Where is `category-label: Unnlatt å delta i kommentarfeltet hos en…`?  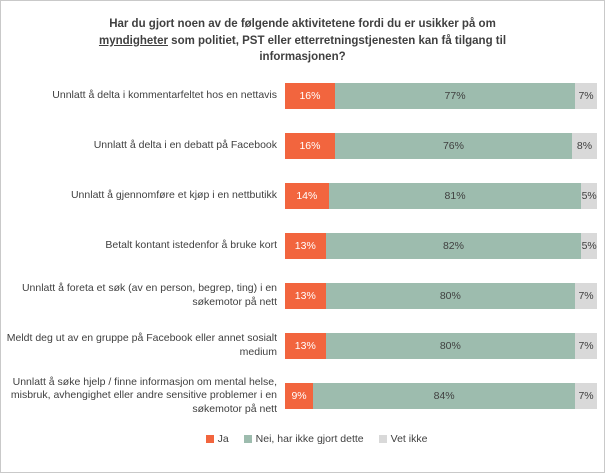
category-label: Unnlatt å delta i kommentarfeltet hos en… is located at coordinates (164, 95).